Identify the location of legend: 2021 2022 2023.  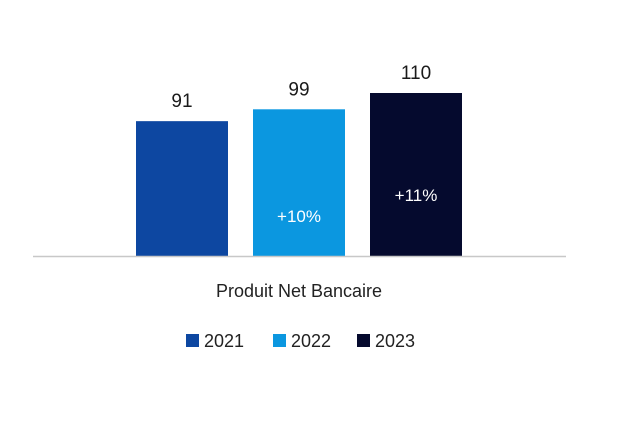
(300, 341).